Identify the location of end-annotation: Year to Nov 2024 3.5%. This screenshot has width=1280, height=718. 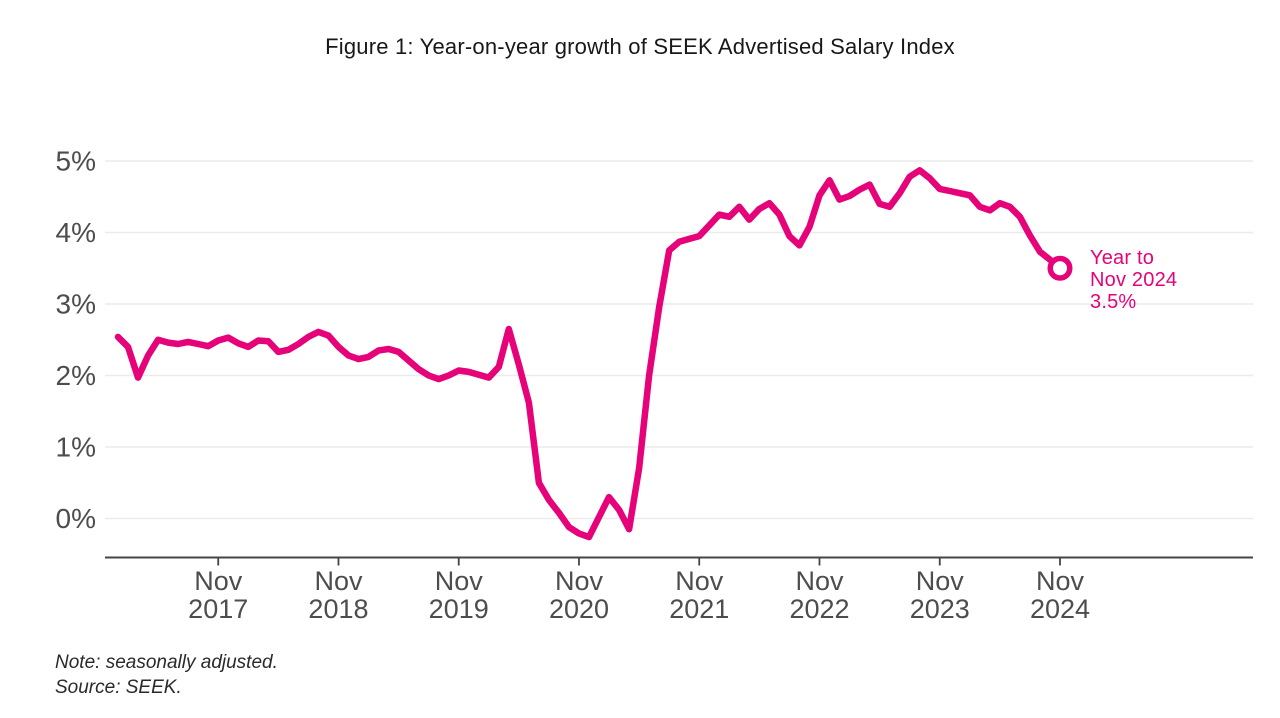
(1133, 280).